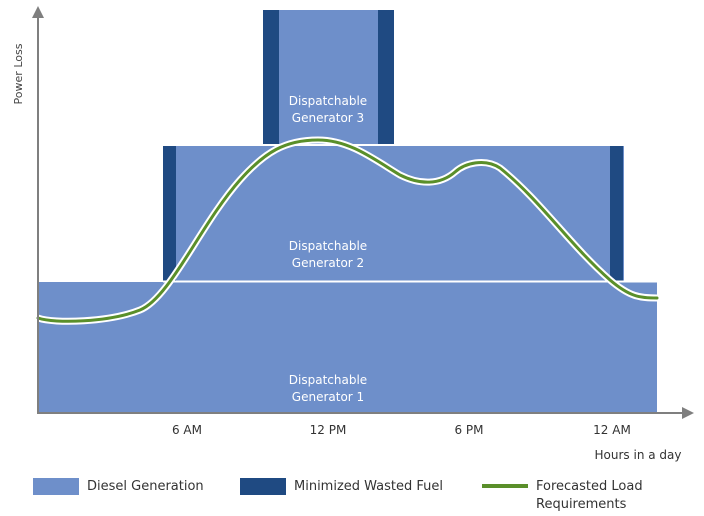 The height and width of the screenshot is (516, 704). I want to click on legend-load-label-line1: Forecasted Load, so click(589, 486).